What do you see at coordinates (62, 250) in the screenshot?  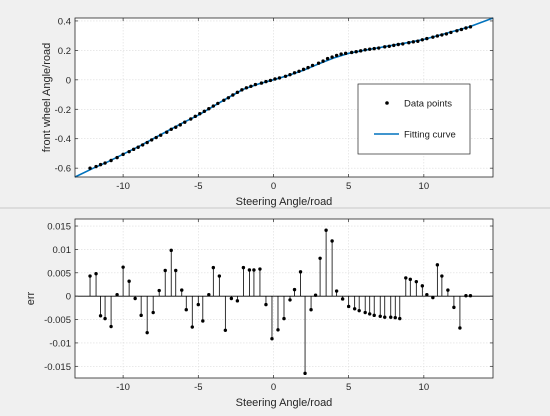 I see `bottom-y-tick-label: 0.01` at bounding box center [62, 250].